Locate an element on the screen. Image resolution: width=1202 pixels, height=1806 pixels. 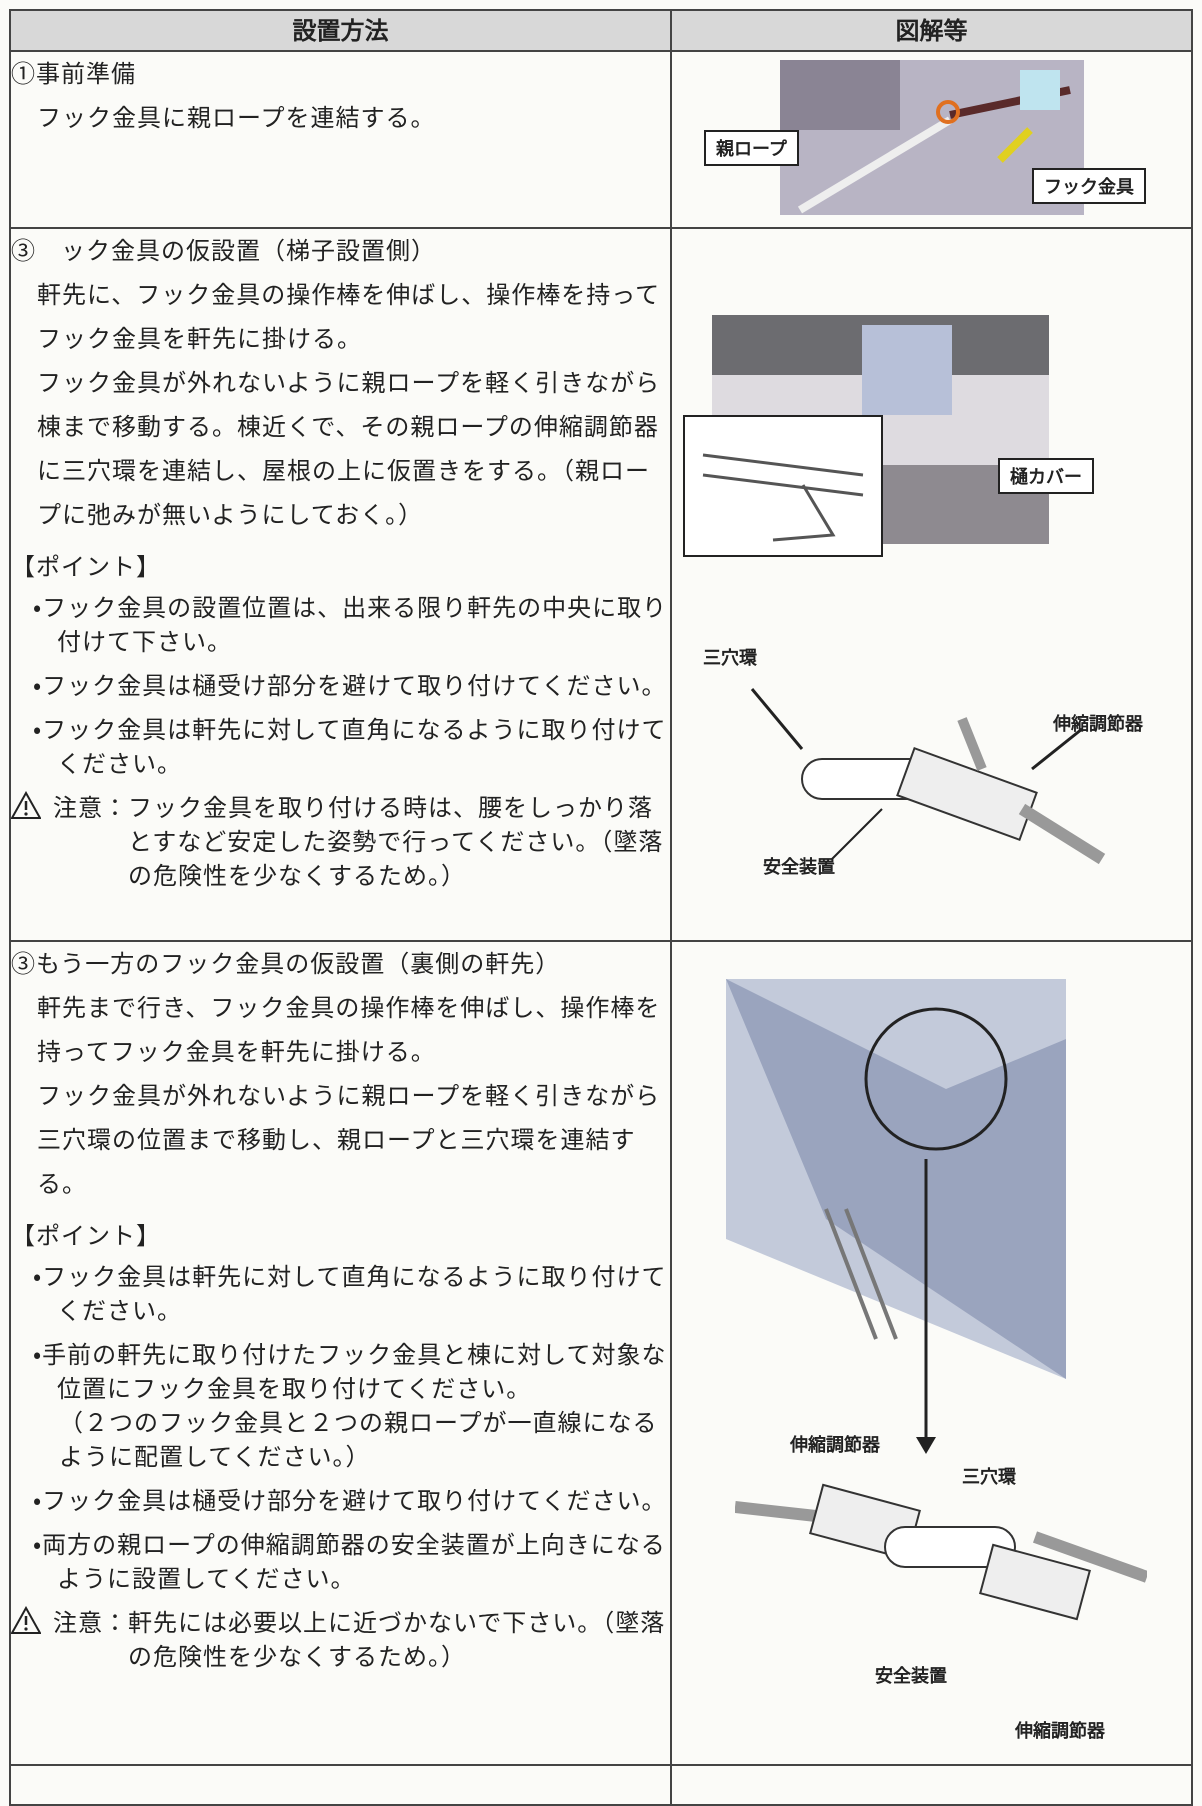
house-illustration is located at coordinates (896, 1216).